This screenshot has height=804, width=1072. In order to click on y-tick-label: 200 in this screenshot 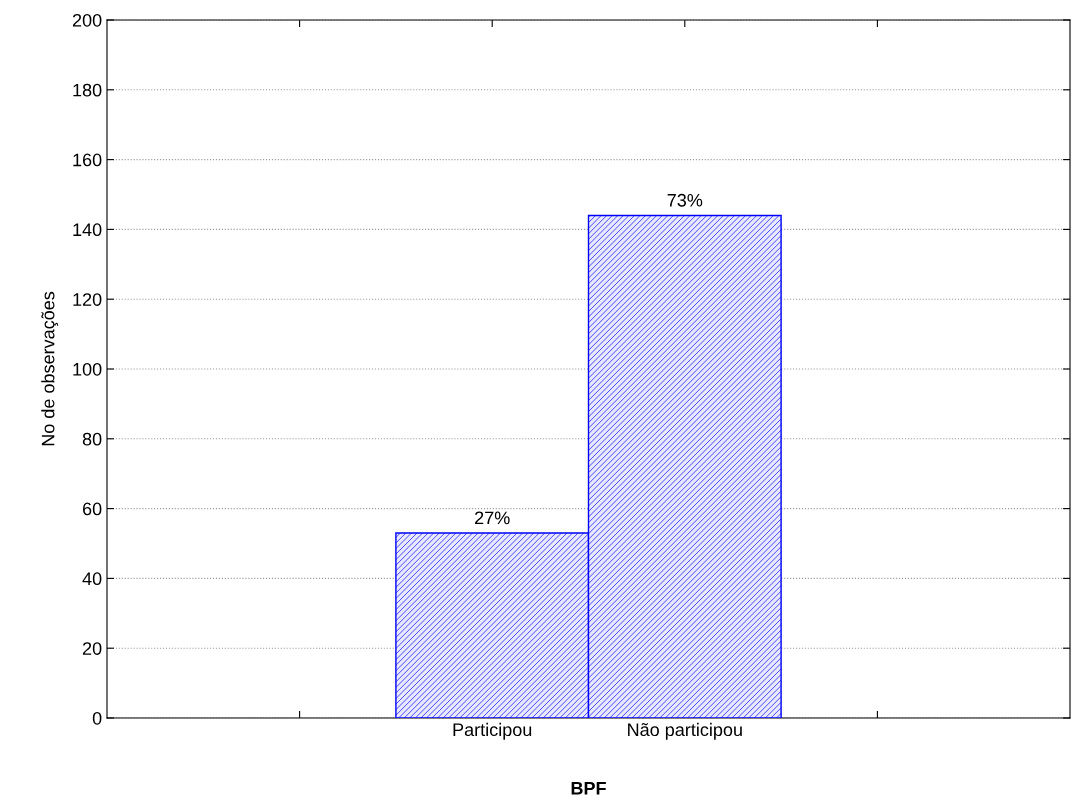, I will do `click(87, 20)`.